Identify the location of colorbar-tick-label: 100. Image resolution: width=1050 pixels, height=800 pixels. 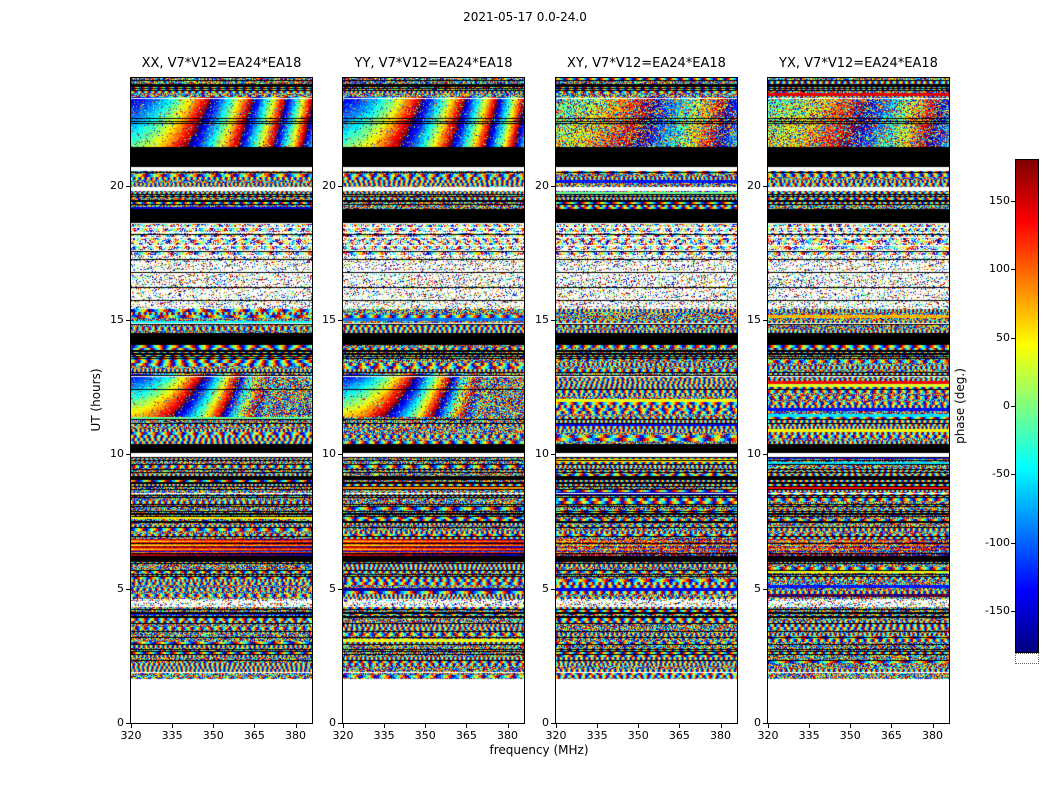
(999, 269).